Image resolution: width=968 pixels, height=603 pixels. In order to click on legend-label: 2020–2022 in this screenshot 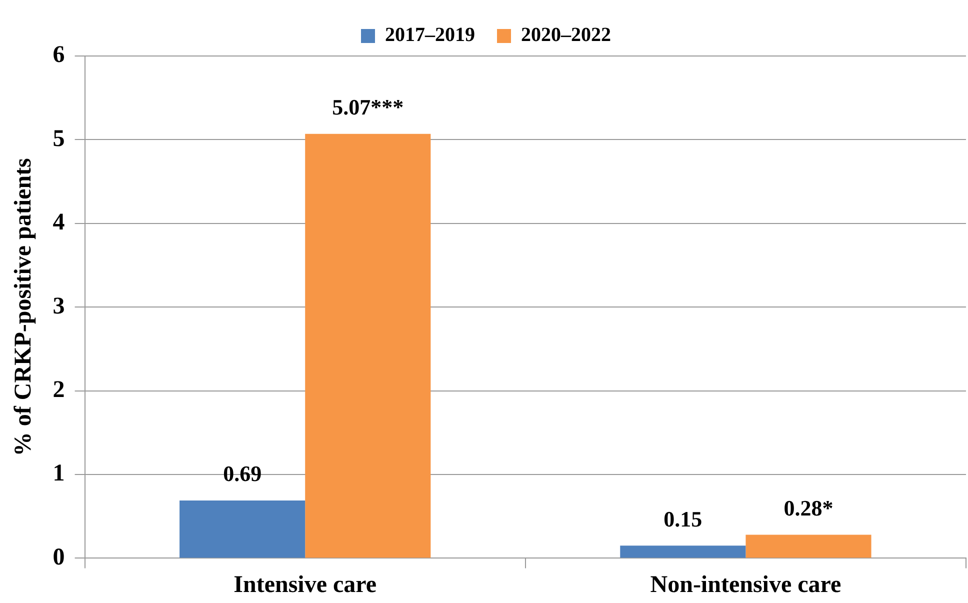, I will do `click(566, 35)`.